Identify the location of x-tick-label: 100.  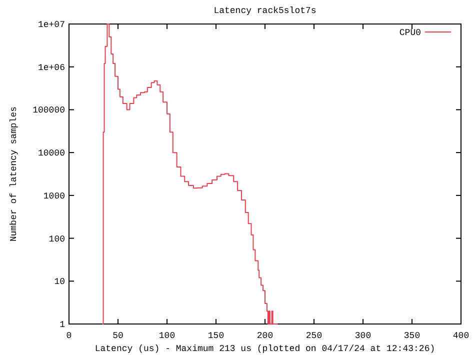
(167, 336).